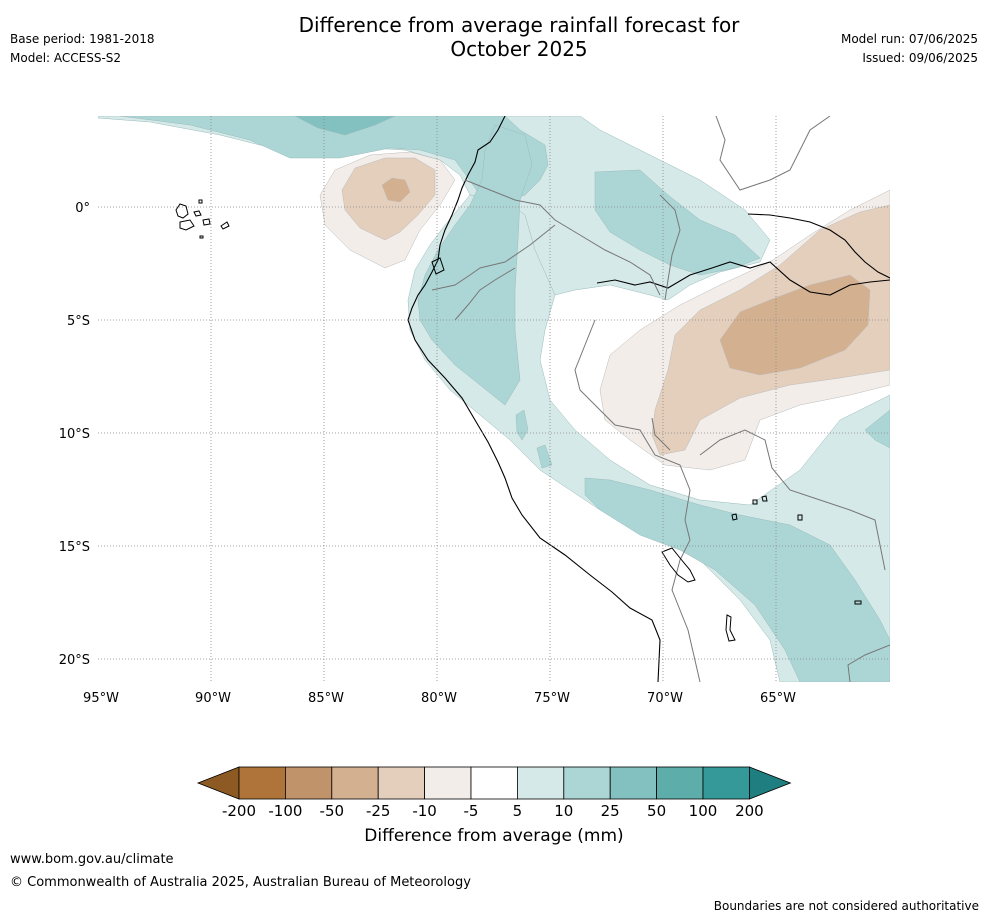 This screenshot has height=919, width=988. Describe the element at coordinates (74, 660) in the screenshot. I see `lat-label: 20°S` at that location.